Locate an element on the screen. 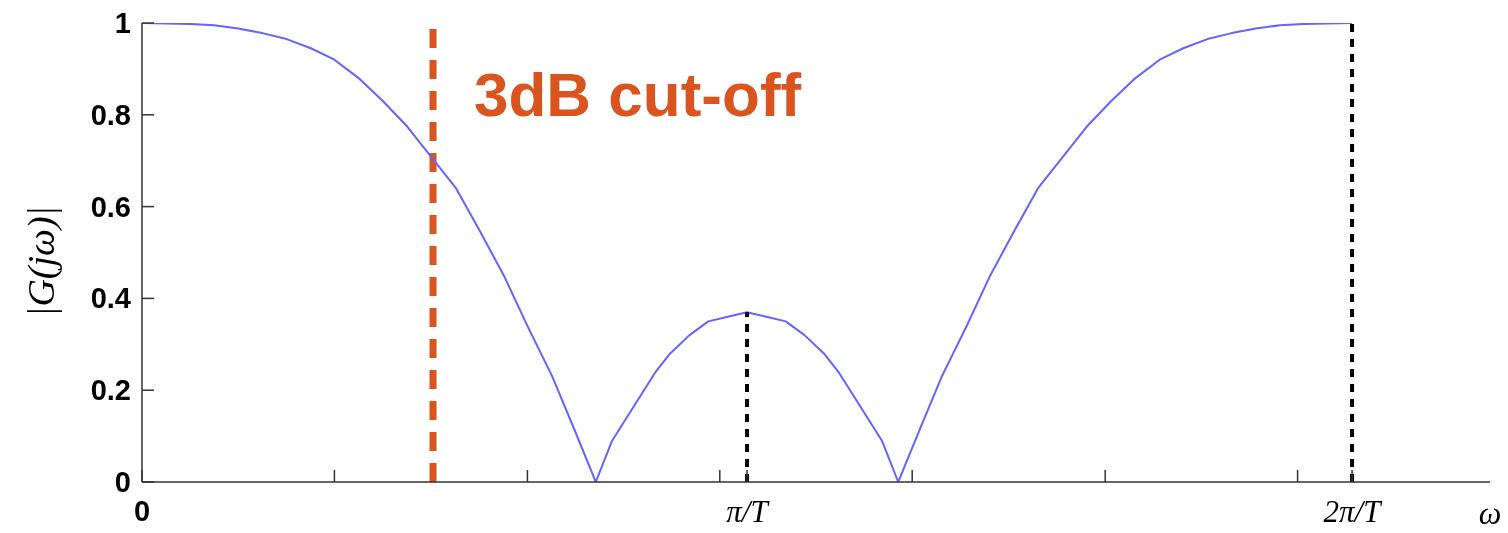  x-tick-label: π/T is located at coordinates (748, 511).